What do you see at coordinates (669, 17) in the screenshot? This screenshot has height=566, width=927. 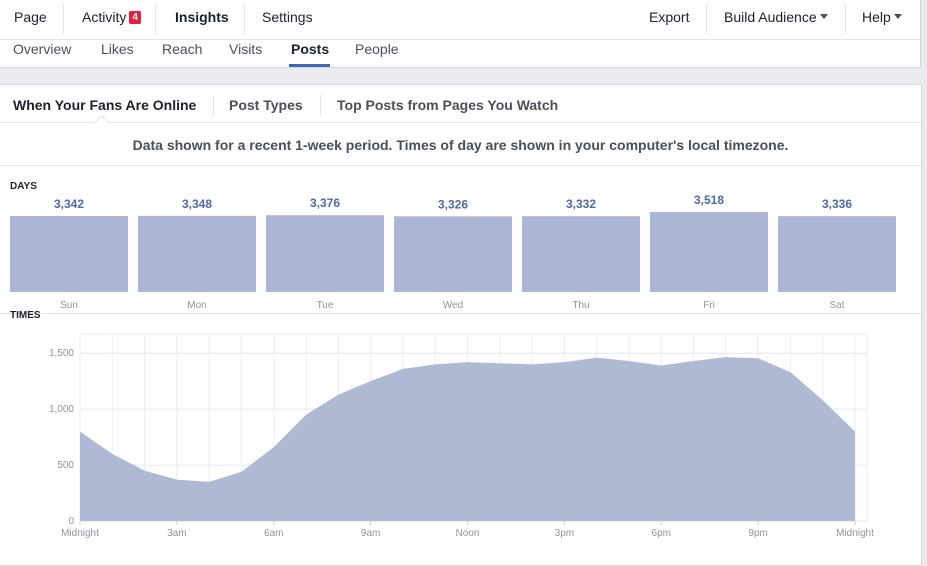 I see `nav-item: Export` at bounding box center [669, 17].